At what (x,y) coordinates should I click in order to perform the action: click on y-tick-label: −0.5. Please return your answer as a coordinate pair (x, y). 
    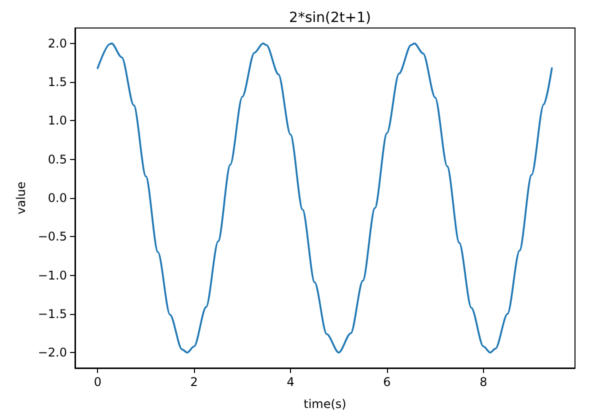
    Looking at the image, I should click on (52, 237).